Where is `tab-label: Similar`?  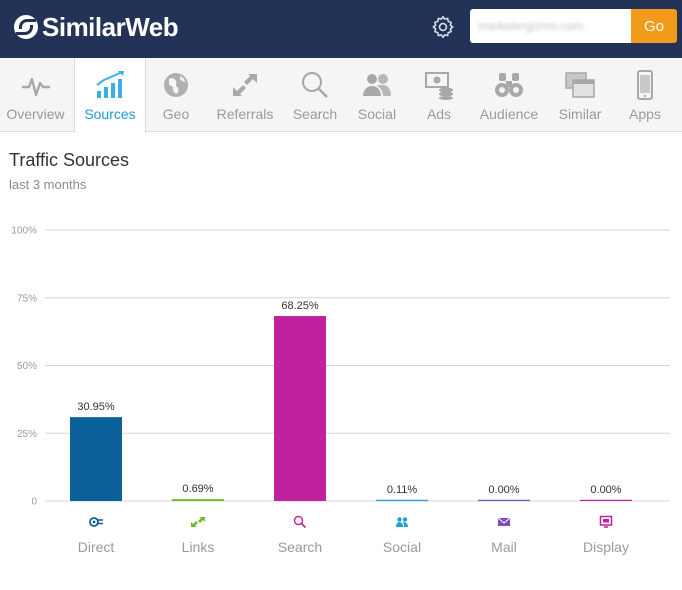
tab-label: Similar is located at coordinates (580, 114).